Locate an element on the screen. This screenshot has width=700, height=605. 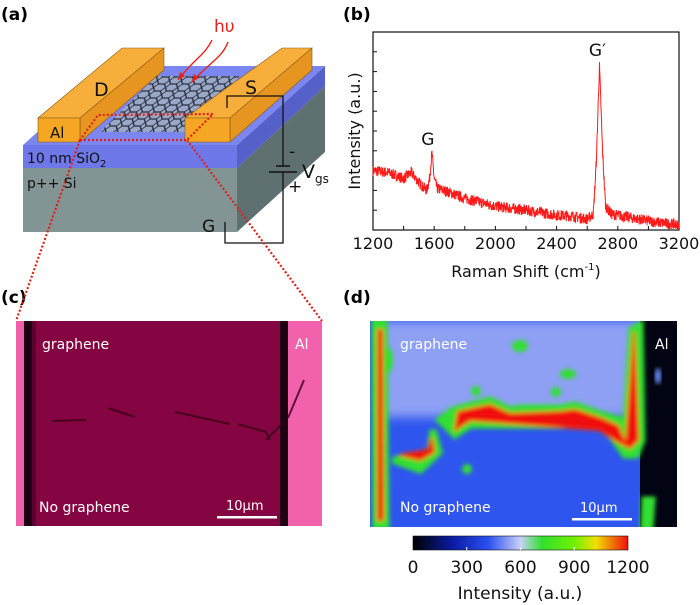
high-intensity-features is located at coordinates (513, 424).